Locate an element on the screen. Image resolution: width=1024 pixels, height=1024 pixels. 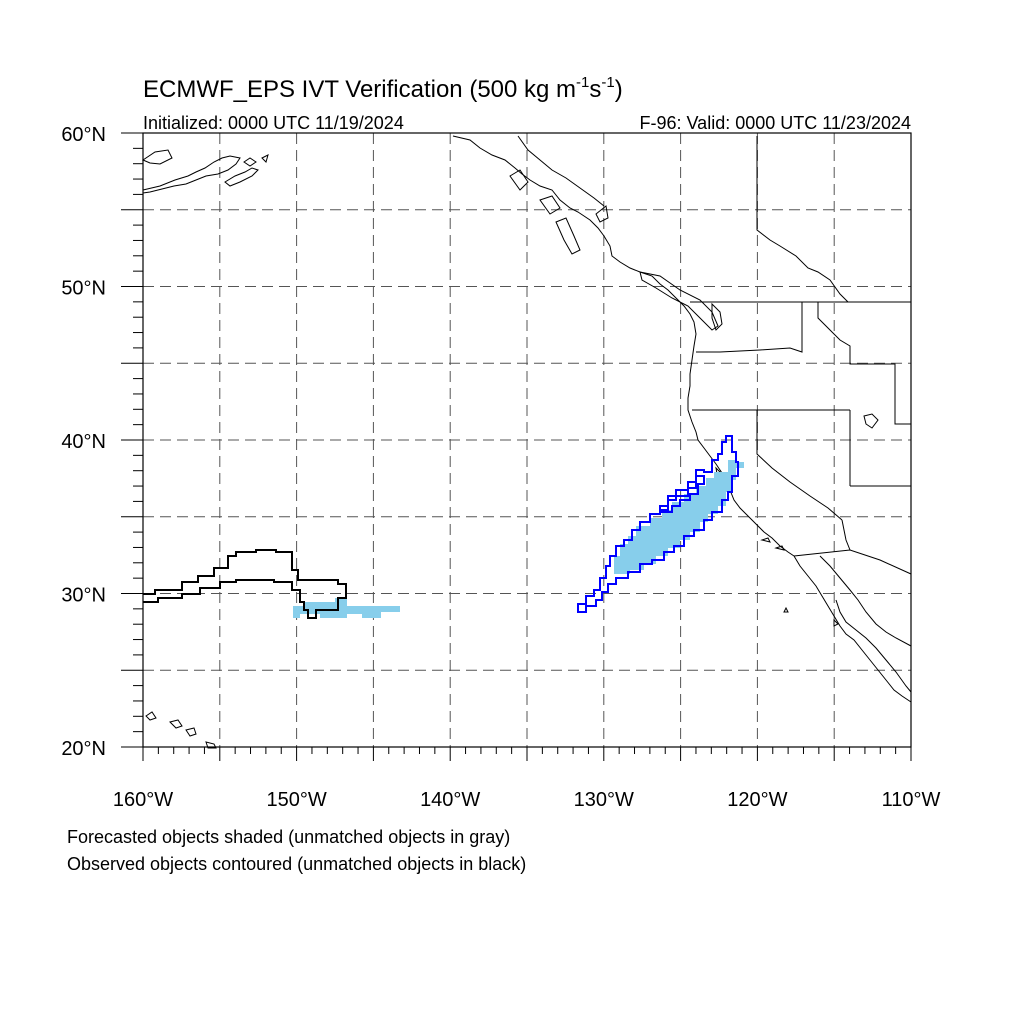
lat-tick-label: 40°N is located at coordinates (83, 442).